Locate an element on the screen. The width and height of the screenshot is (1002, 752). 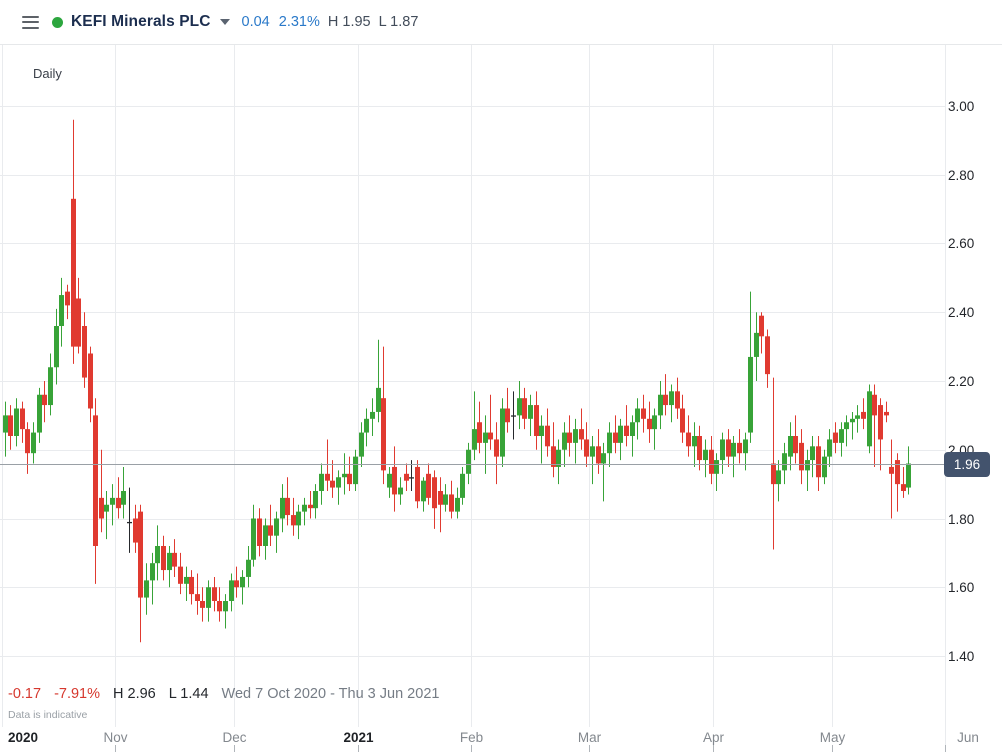
date-range: Wed 7 Oct 2020 - Thu 3 Jun 2021 is located at coordinates (330, 694).